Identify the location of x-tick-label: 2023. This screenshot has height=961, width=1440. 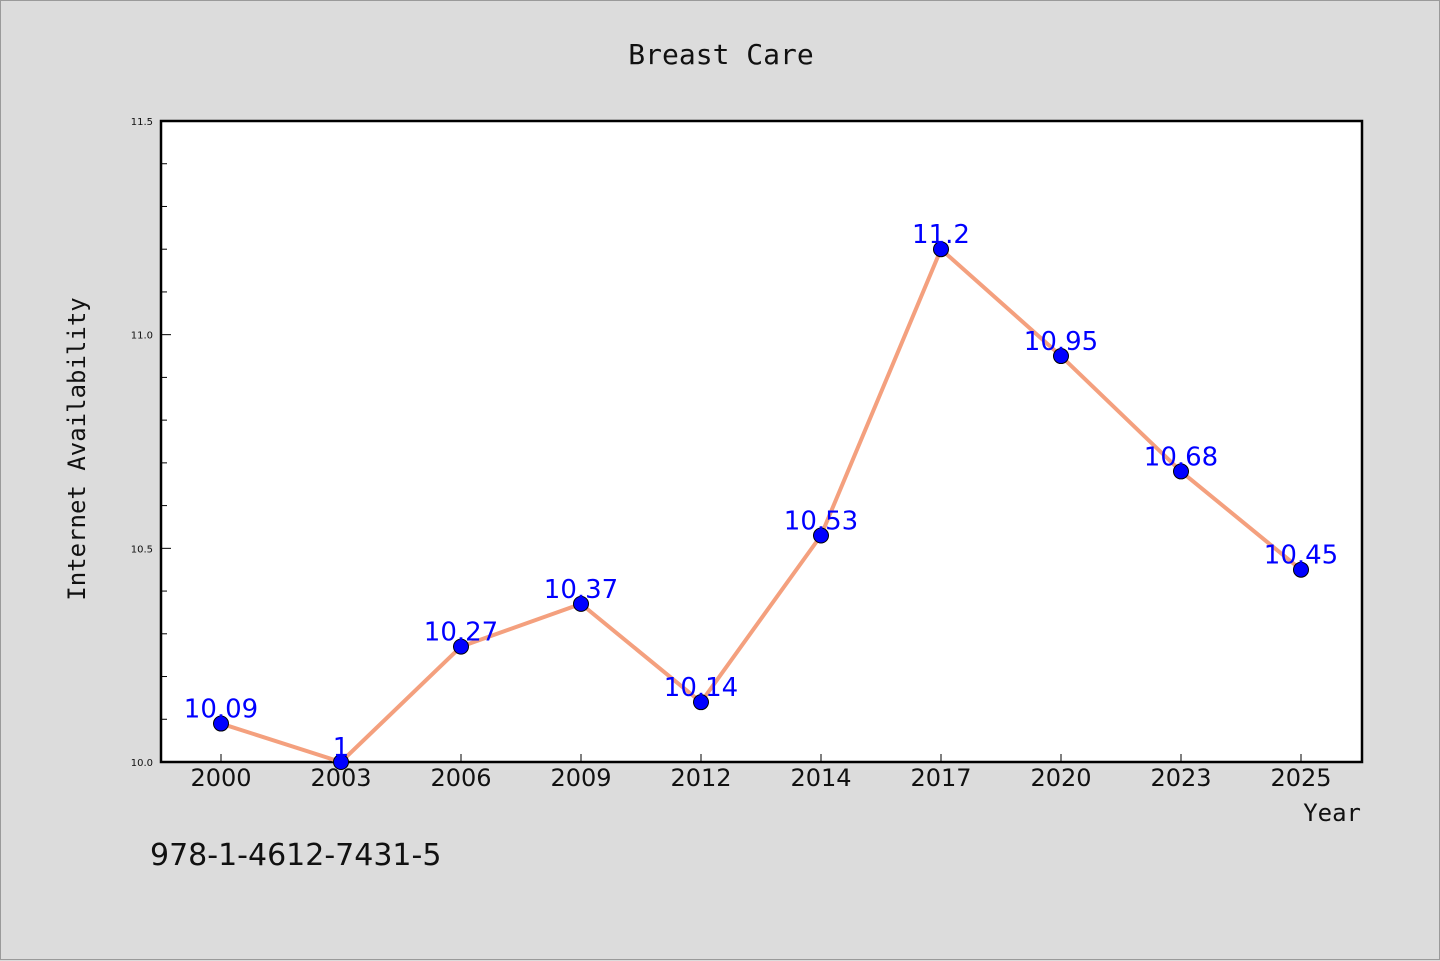
(1180, 778).